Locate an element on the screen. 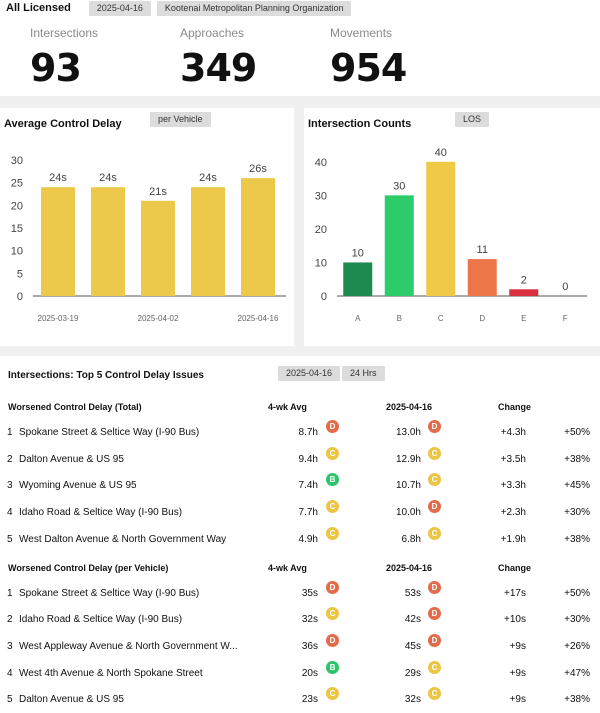 The image size is (600, 713). x-tick-label: 2025-04-02 is located at coordinates (158, 318).